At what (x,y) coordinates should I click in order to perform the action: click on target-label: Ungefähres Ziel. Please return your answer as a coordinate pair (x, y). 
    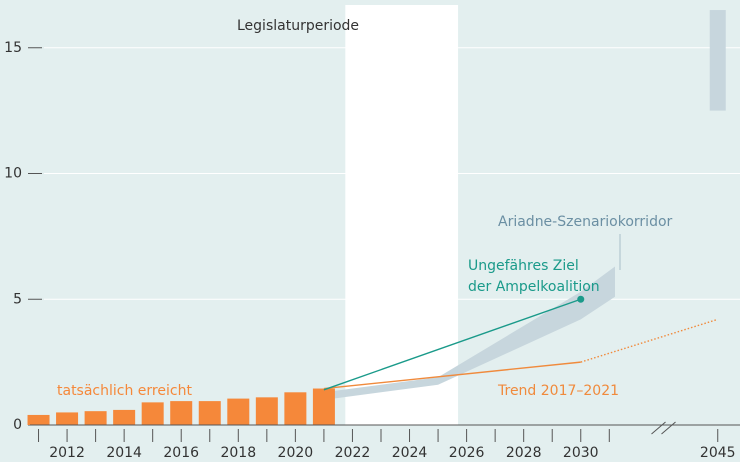
    Looking at the image, I should click on (523, 266).